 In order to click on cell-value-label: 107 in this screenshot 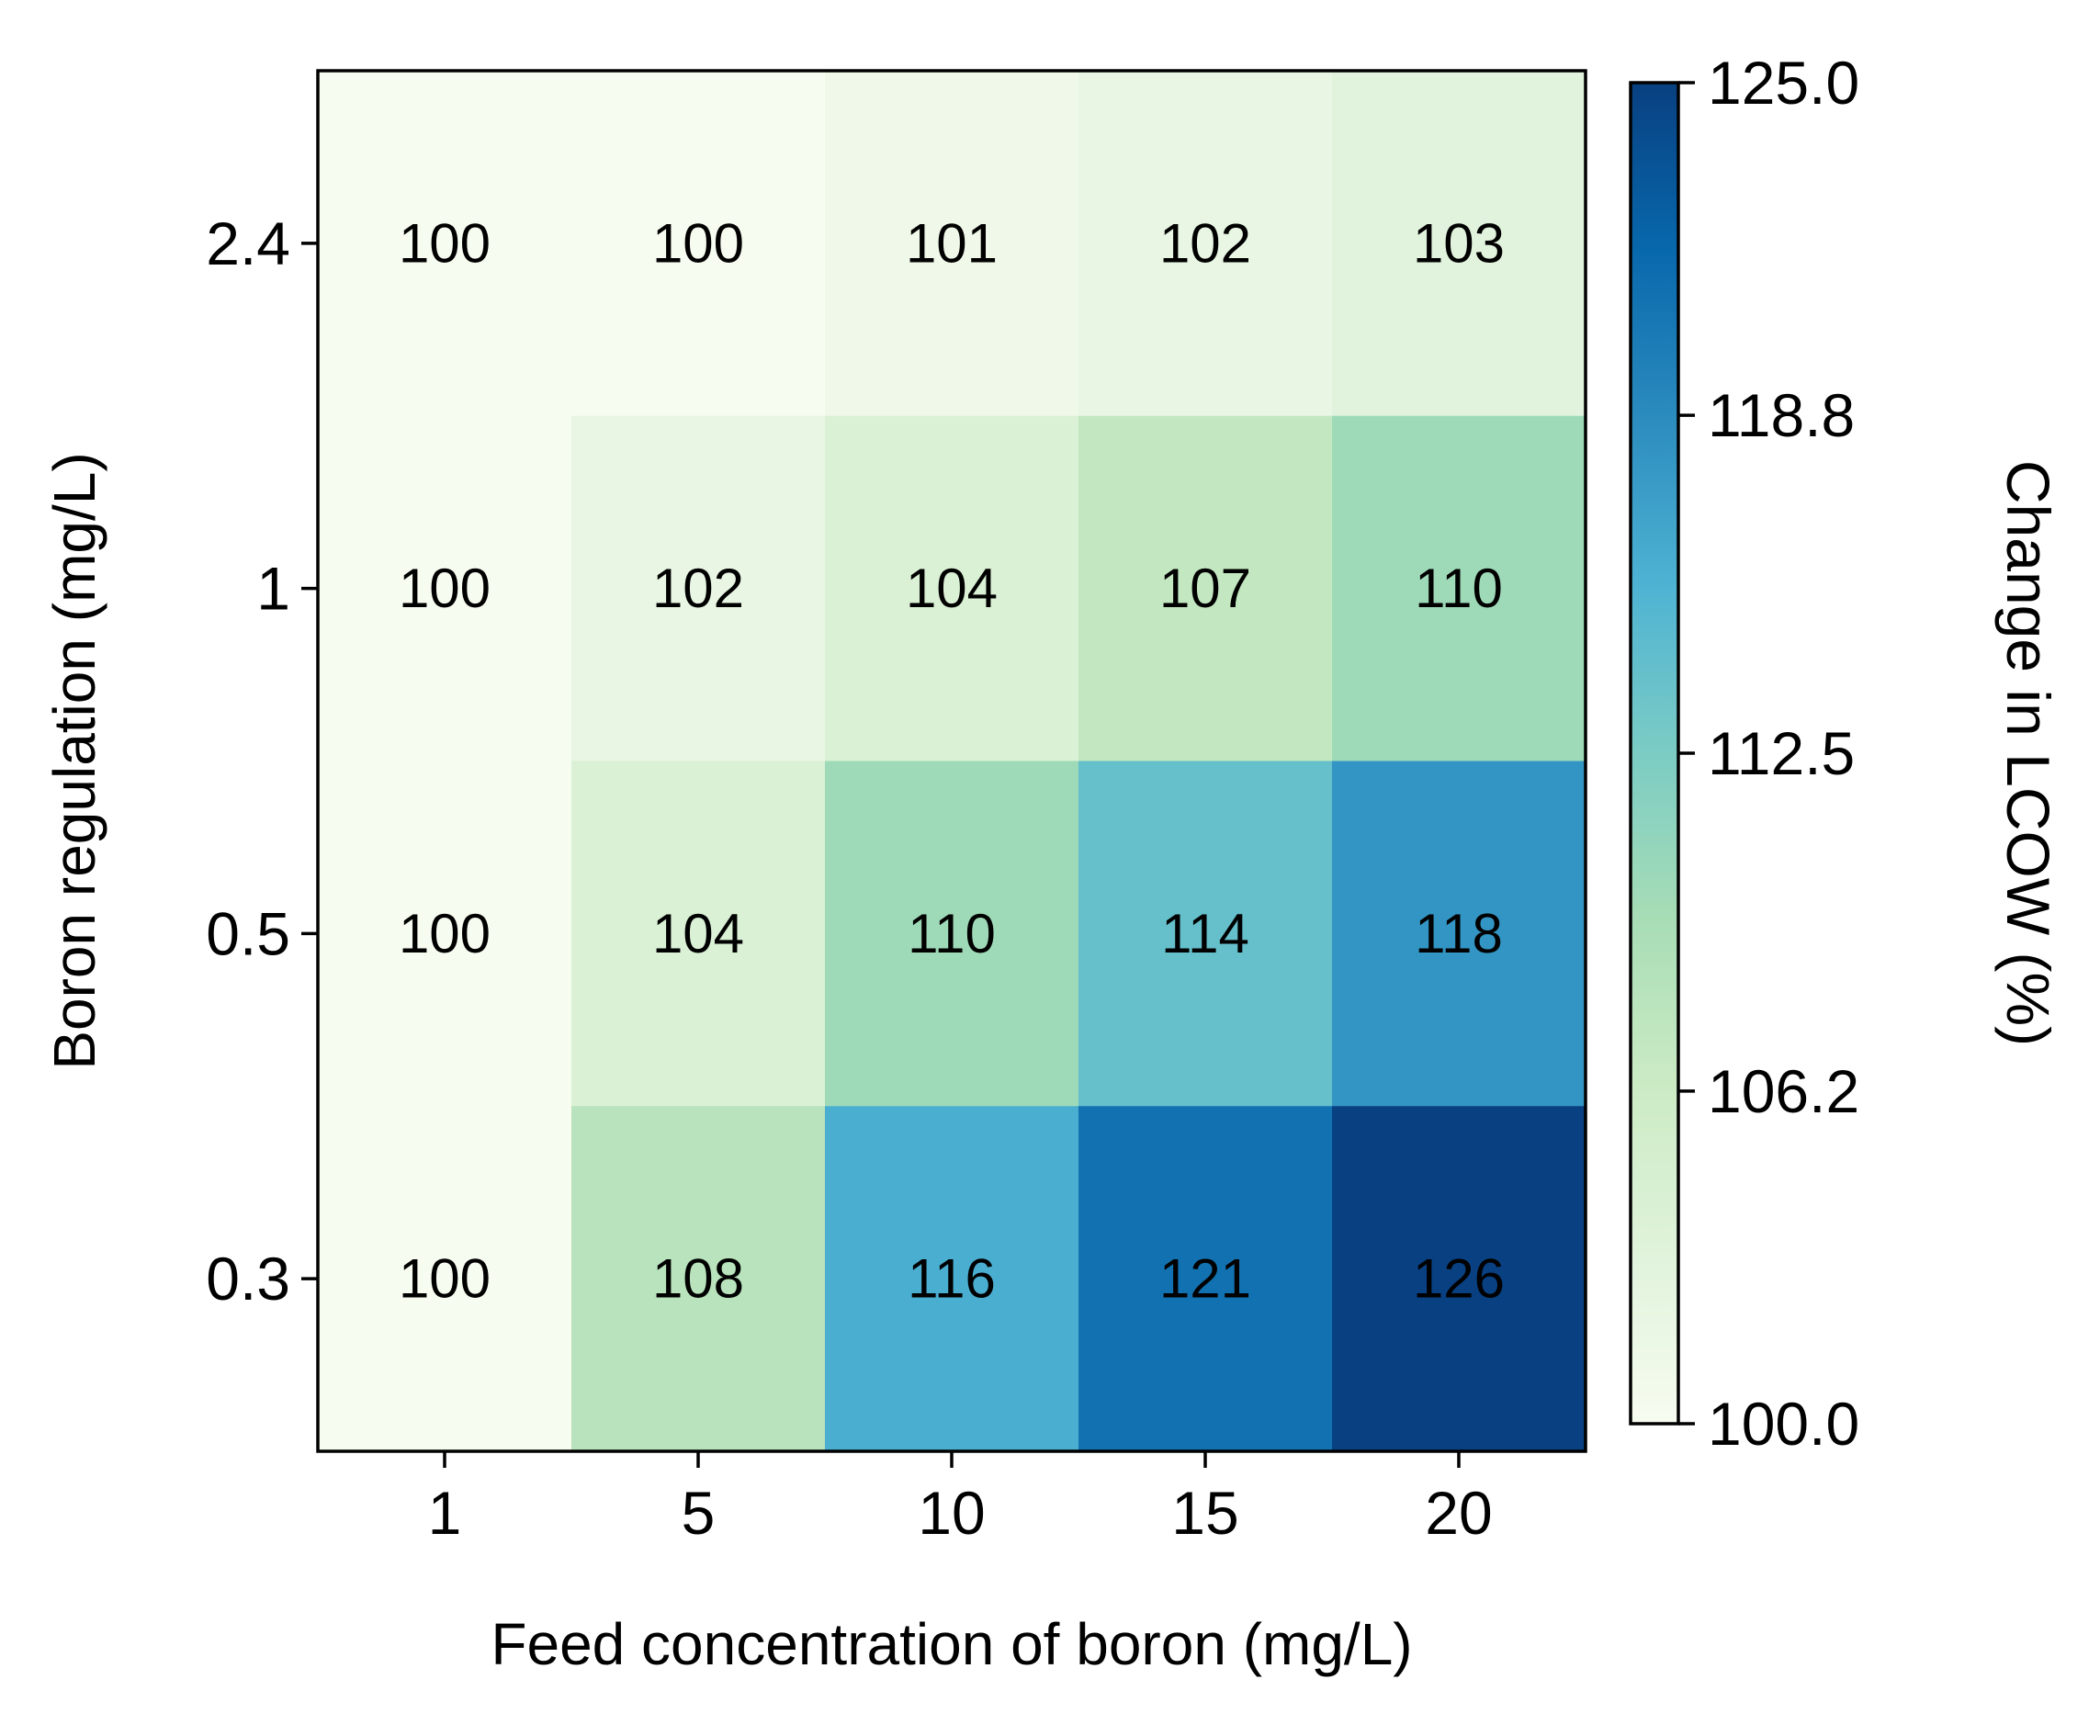, I will do `click(1205, 588)`.